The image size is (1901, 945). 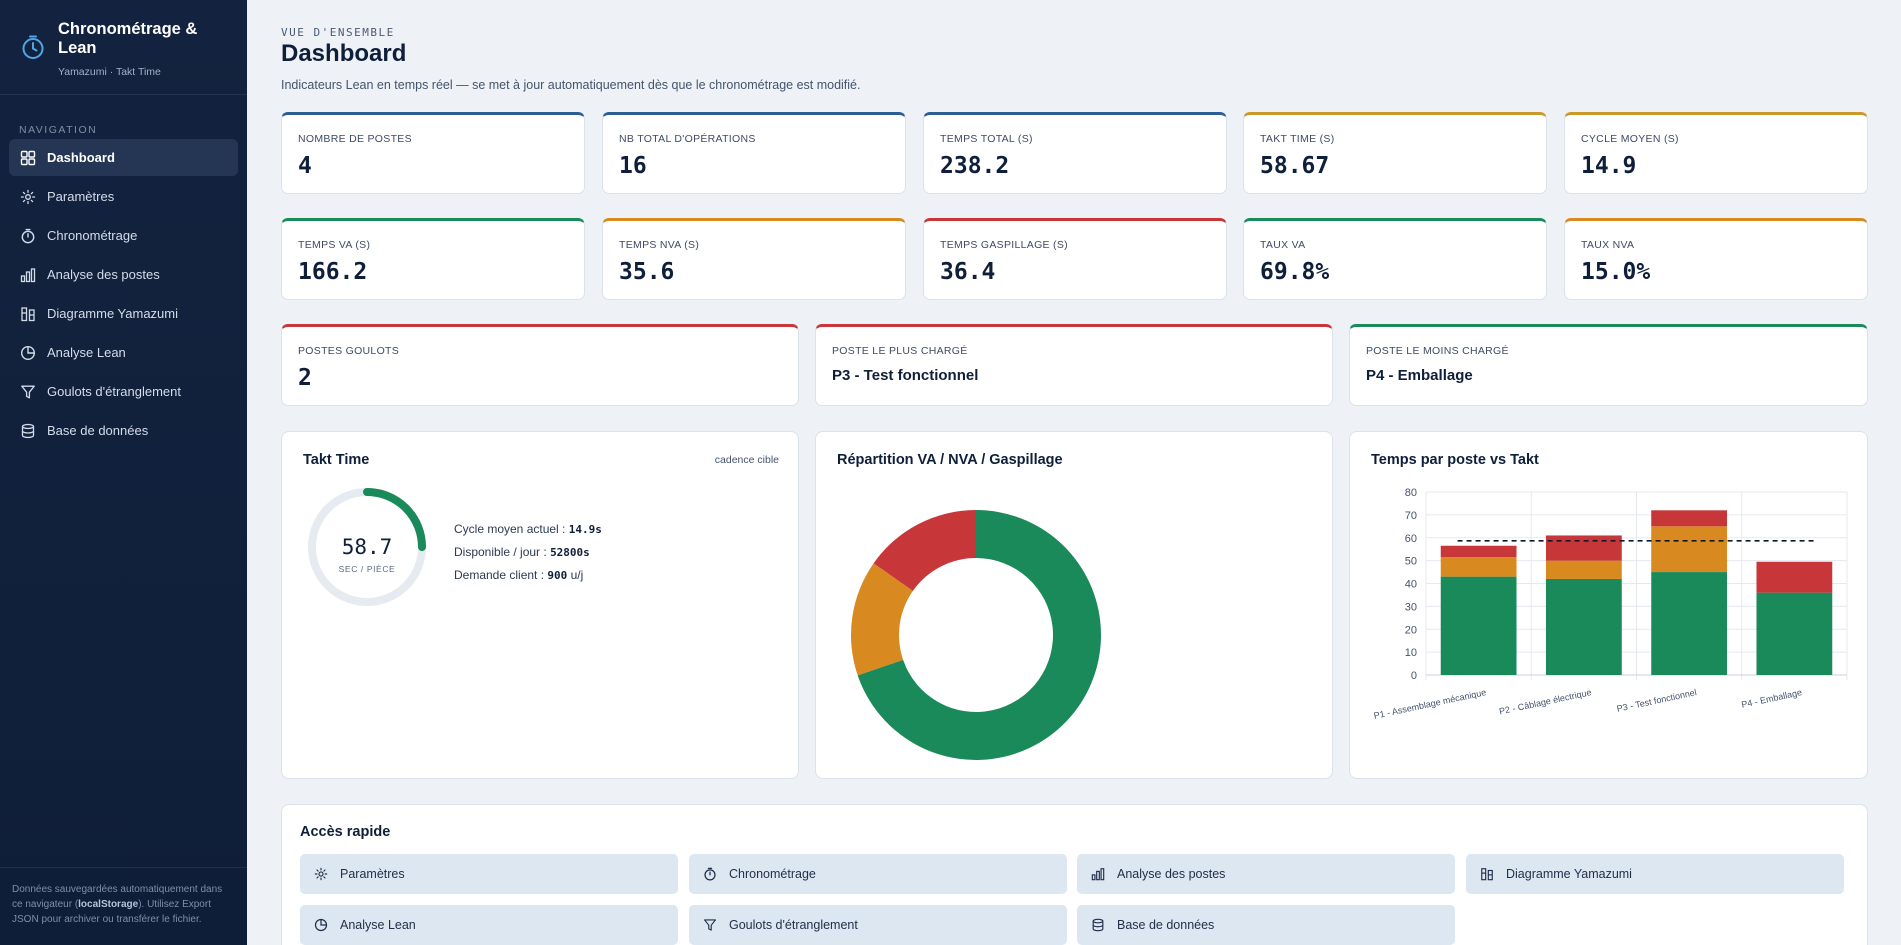 What do you see at coordinates (950, 460) in the screenshot?
I see `card-title: Répartition VA / NVA / Gaspillage` at bounding box center [950, 460].